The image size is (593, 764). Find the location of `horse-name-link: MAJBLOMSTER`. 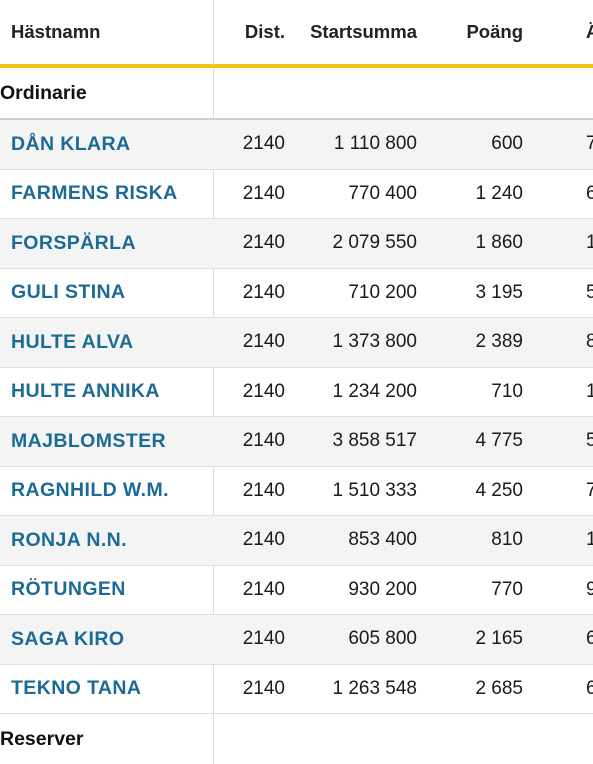

horse-name-link: MAJBLOMSTER is located at coordinates (88, 440).